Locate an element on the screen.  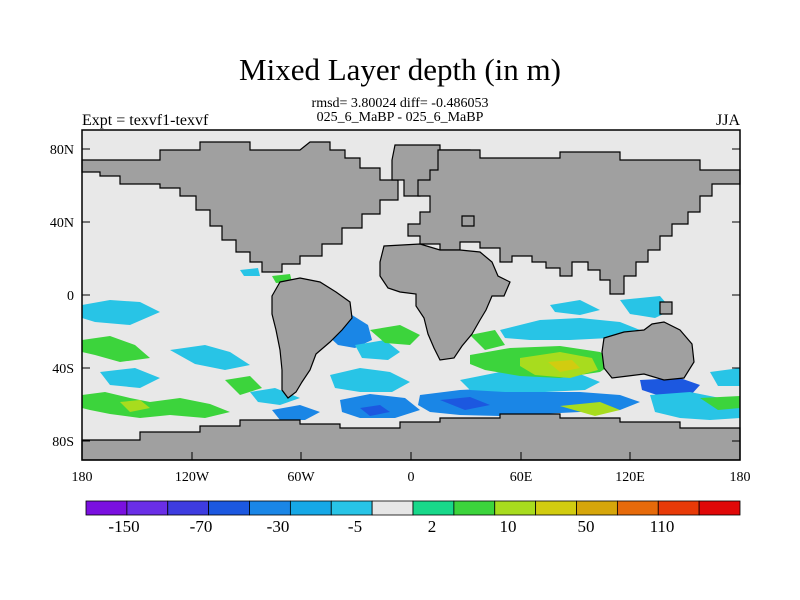
colorbar-labels: -150 -70 -30 -5 2 10 50 110 is located at coordinates (391, 526).